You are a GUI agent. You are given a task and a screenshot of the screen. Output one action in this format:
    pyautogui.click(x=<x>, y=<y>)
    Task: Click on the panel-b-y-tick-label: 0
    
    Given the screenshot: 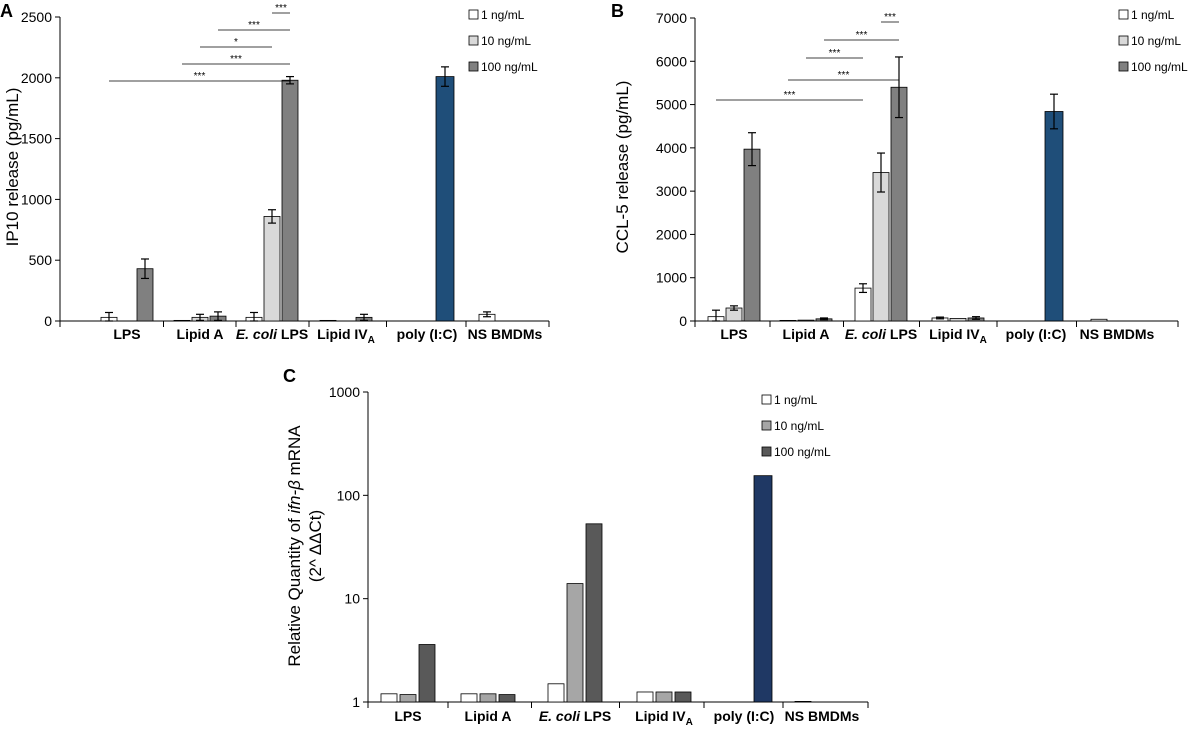 What is the action you would take?
    pyautogui.click(x=683, y=321)
    